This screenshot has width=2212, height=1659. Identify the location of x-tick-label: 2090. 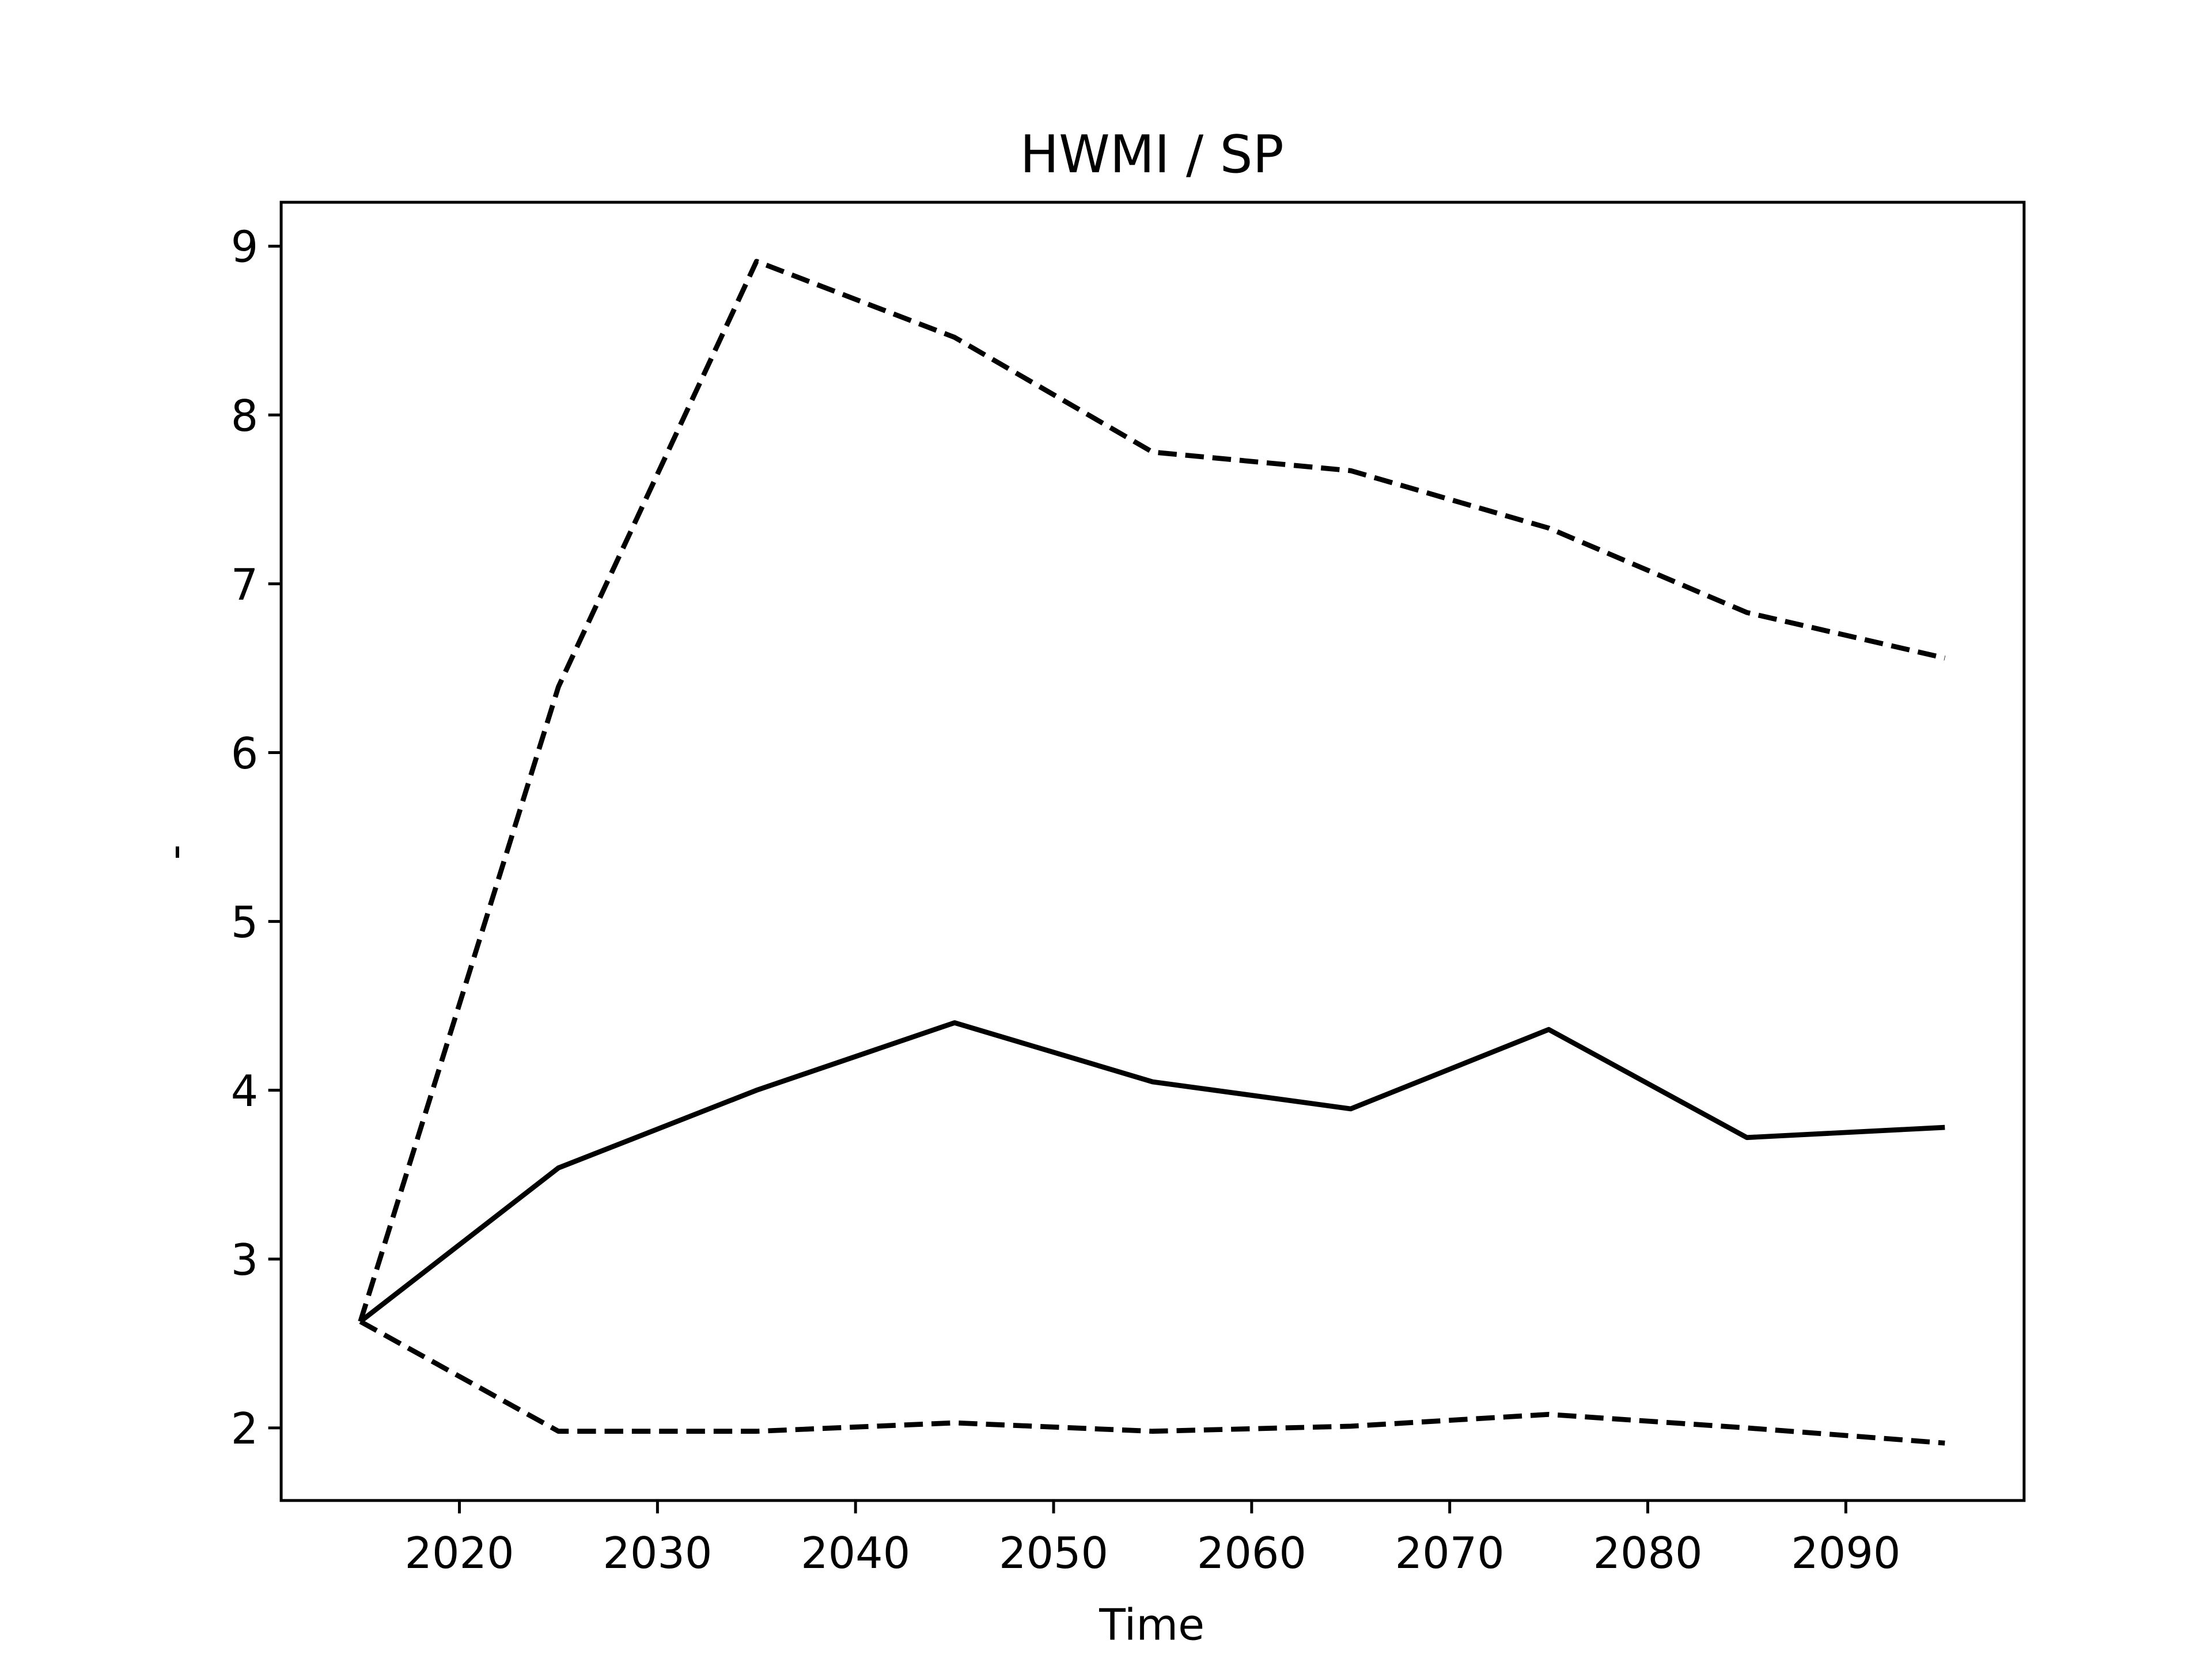
(1845, 1553).